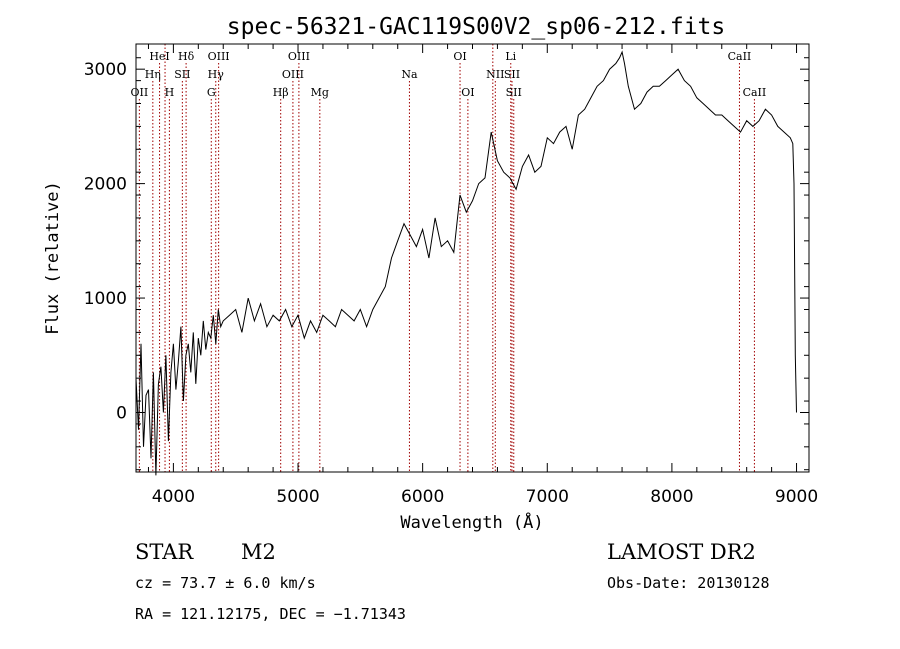 The image size is (900, 649). What do you see at coordinates (258, 552) in the screenshot?
I see `object-subclass: M2` at bounding box center [258, 552].